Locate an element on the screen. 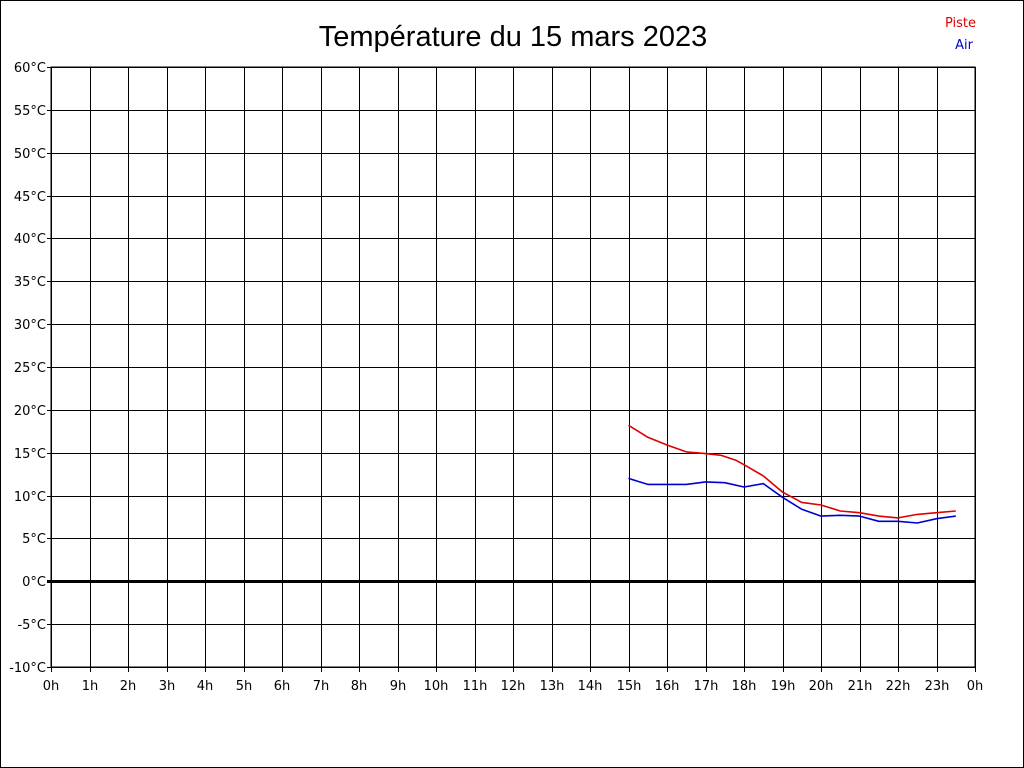 The height and width of the screenshot is (768, 1024). y-tick-label: 25°C is located at coordinates (30, 368).